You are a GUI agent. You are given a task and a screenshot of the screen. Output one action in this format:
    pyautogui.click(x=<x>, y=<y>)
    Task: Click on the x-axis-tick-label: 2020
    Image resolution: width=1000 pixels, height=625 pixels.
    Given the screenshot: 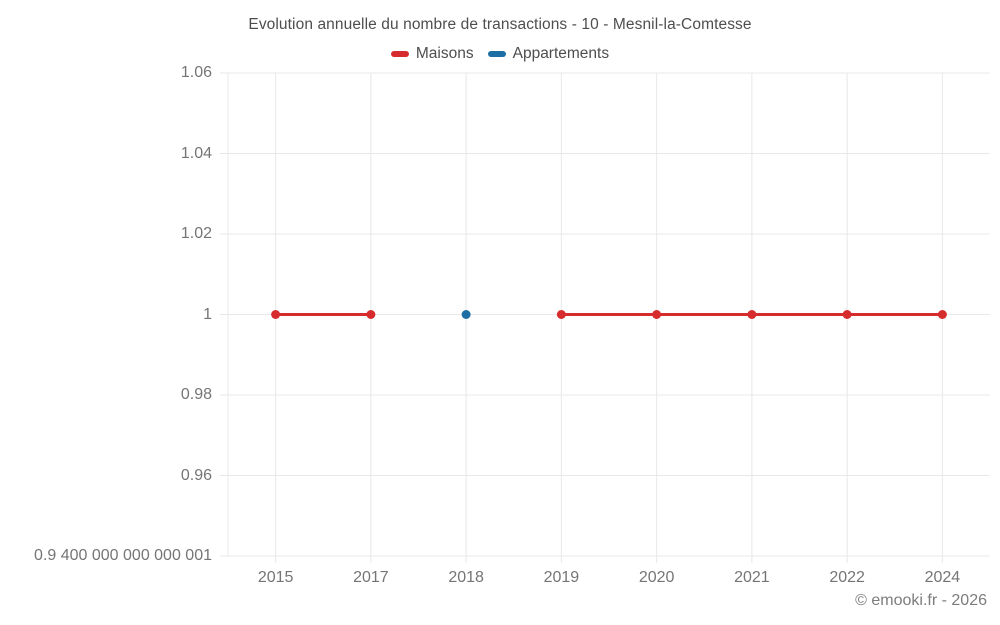 What is the action you would take?
    pyautogui.click(x=656, y=577)
    